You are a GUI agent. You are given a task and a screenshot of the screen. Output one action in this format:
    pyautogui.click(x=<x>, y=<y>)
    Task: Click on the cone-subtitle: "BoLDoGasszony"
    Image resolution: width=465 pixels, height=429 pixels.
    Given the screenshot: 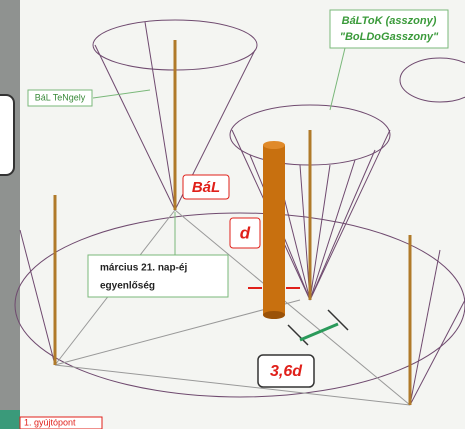 What is the action you would take?
    pyautogui.click(x=389, y=37)
    